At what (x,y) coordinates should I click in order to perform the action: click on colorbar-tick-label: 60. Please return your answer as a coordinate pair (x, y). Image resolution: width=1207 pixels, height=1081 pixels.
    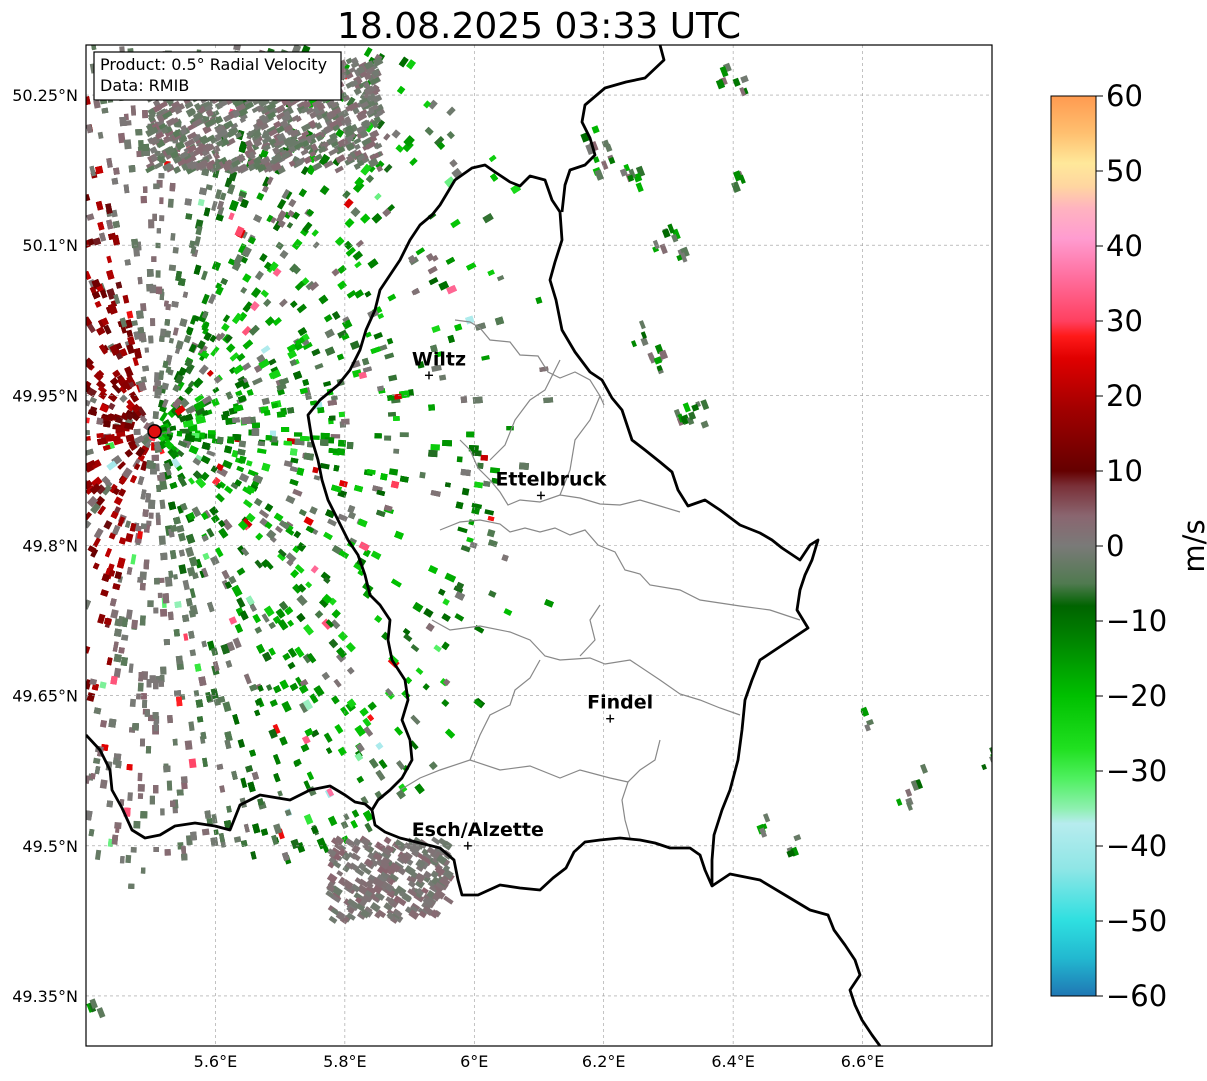
    Looking at the image, I should click on (1124, 96).